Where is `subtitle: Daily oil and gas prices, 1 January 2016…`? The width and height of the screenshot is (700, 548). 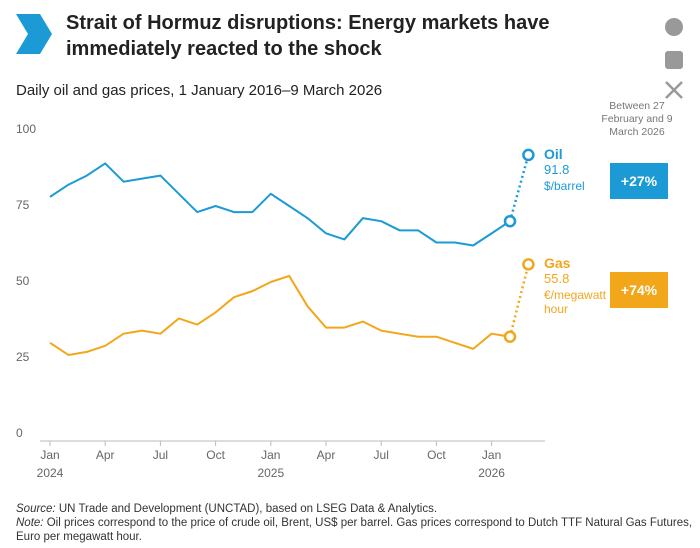
subtitle: Daily oil and gas prices, 1 January 2016… is located at coordinates (199, 90).